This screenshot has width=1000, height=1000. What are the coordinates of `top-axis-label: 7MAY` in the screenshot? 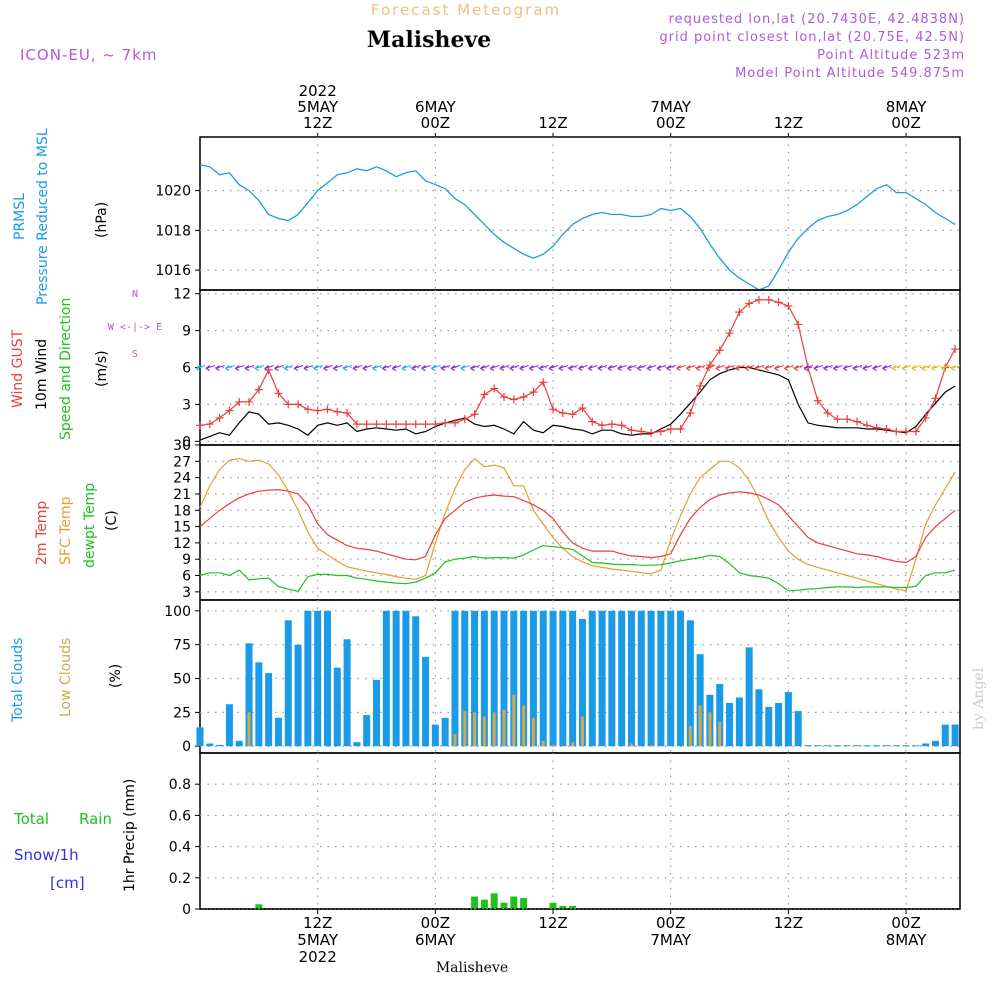 It's located at (671, 107).